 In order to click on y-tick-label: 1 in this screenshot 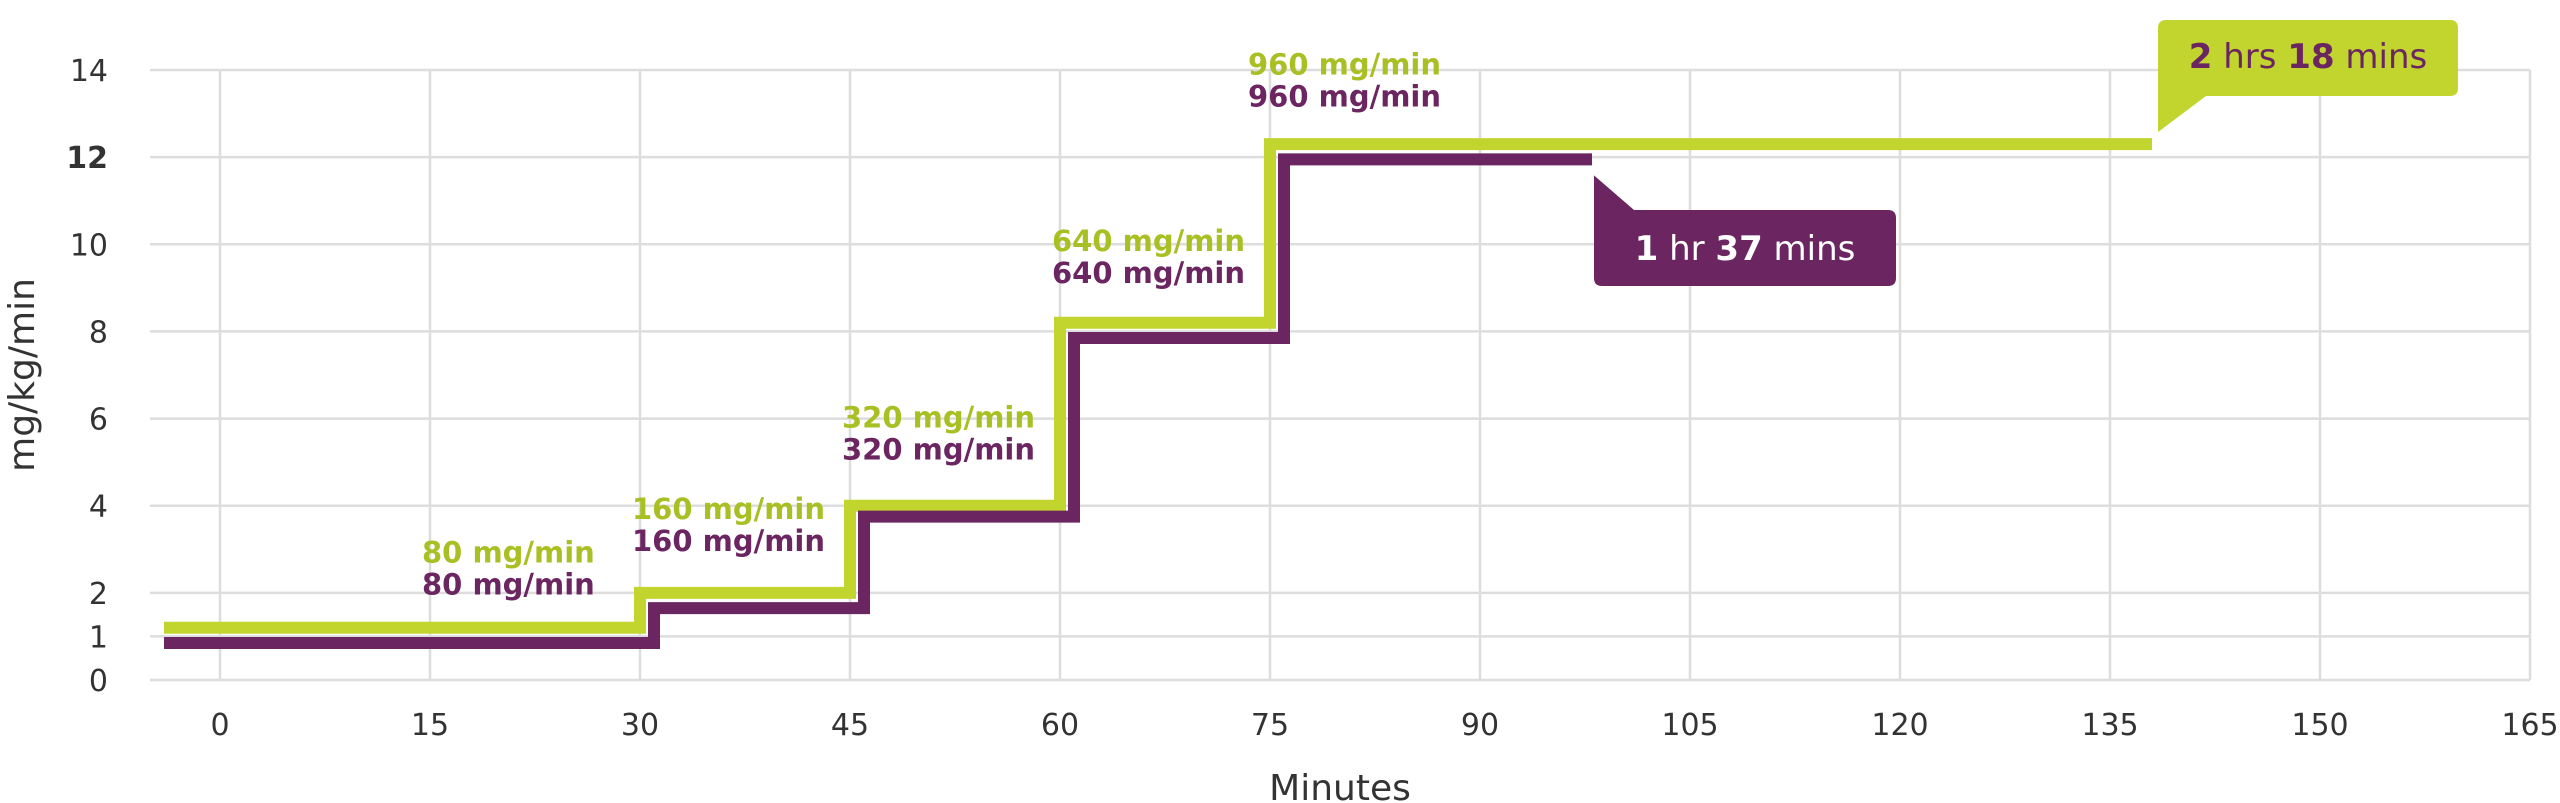, I will do `click(98, 637)`.